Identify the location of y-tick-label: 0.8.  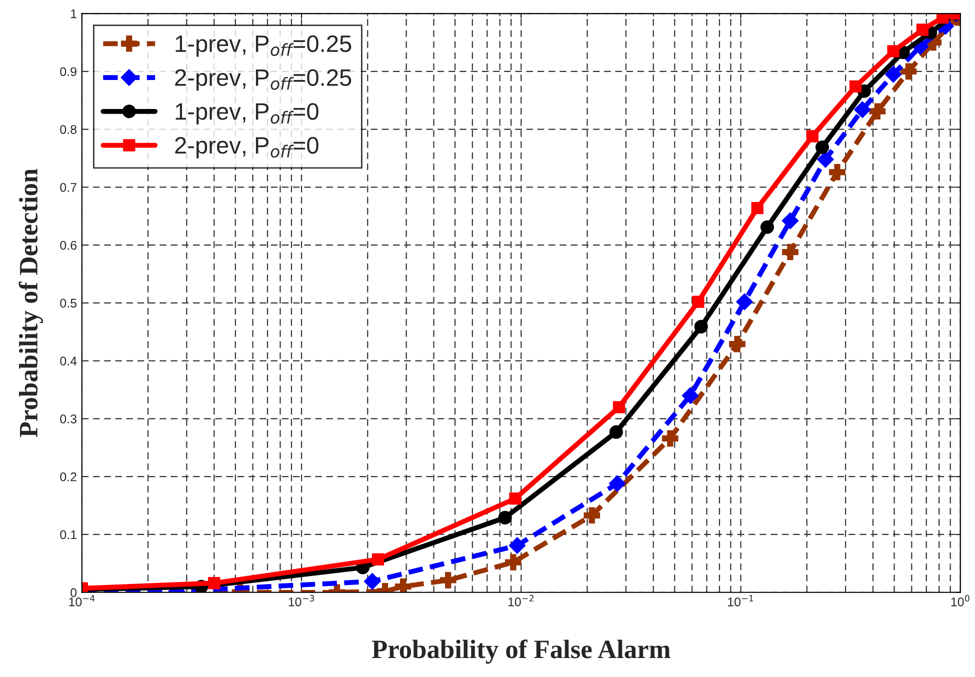
(68, 129).